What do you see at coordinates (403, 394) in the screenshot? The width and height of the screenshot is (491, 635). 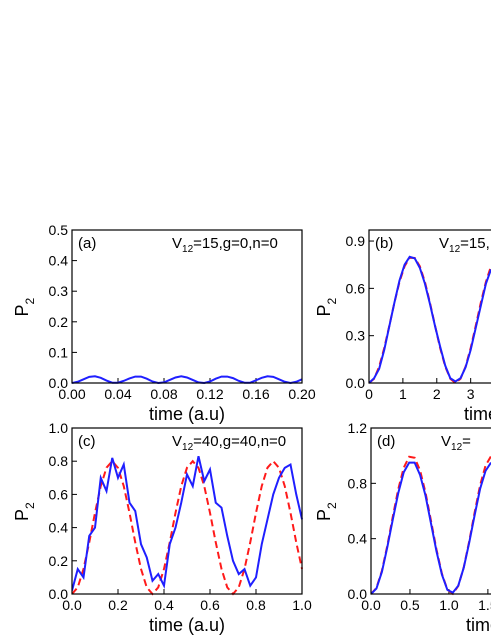 I see `x-tick-label: 1` at bounding box center [403, 394].